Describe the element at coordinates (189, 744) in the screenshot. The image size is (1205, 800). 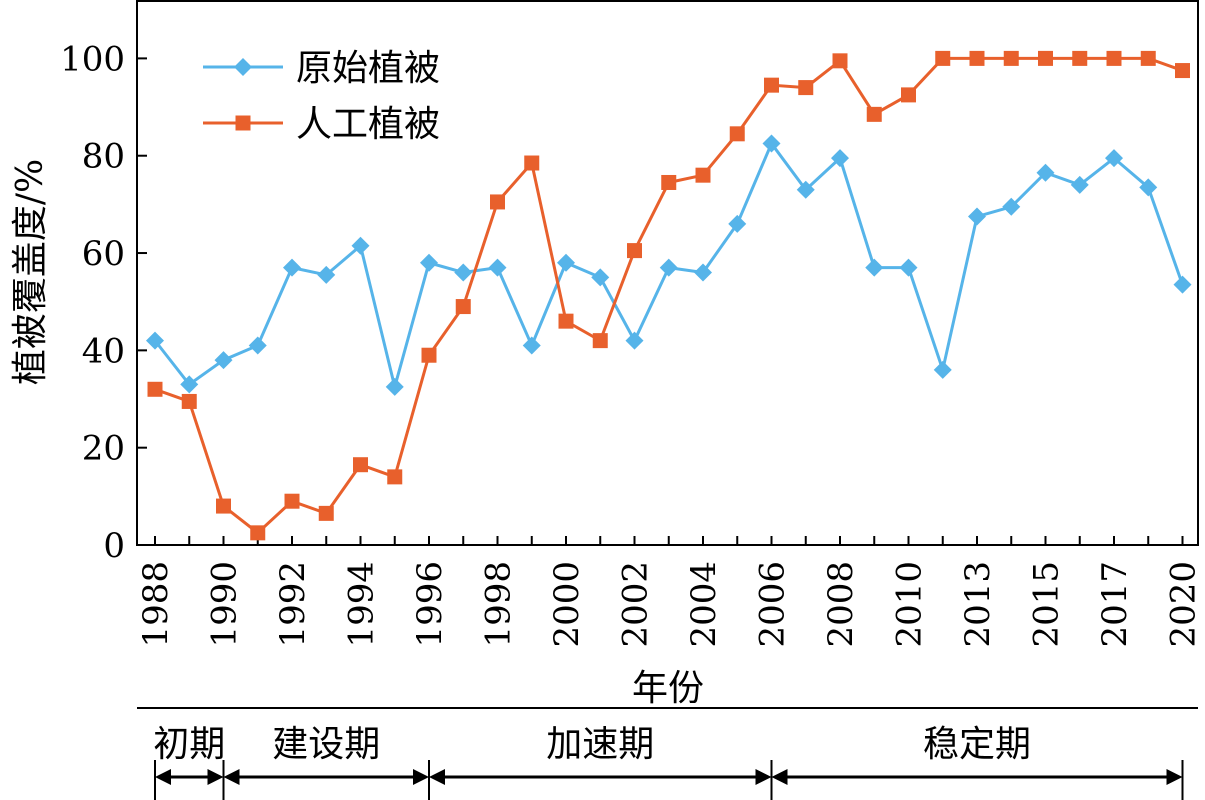
I see `period-label: 初期` at that location.